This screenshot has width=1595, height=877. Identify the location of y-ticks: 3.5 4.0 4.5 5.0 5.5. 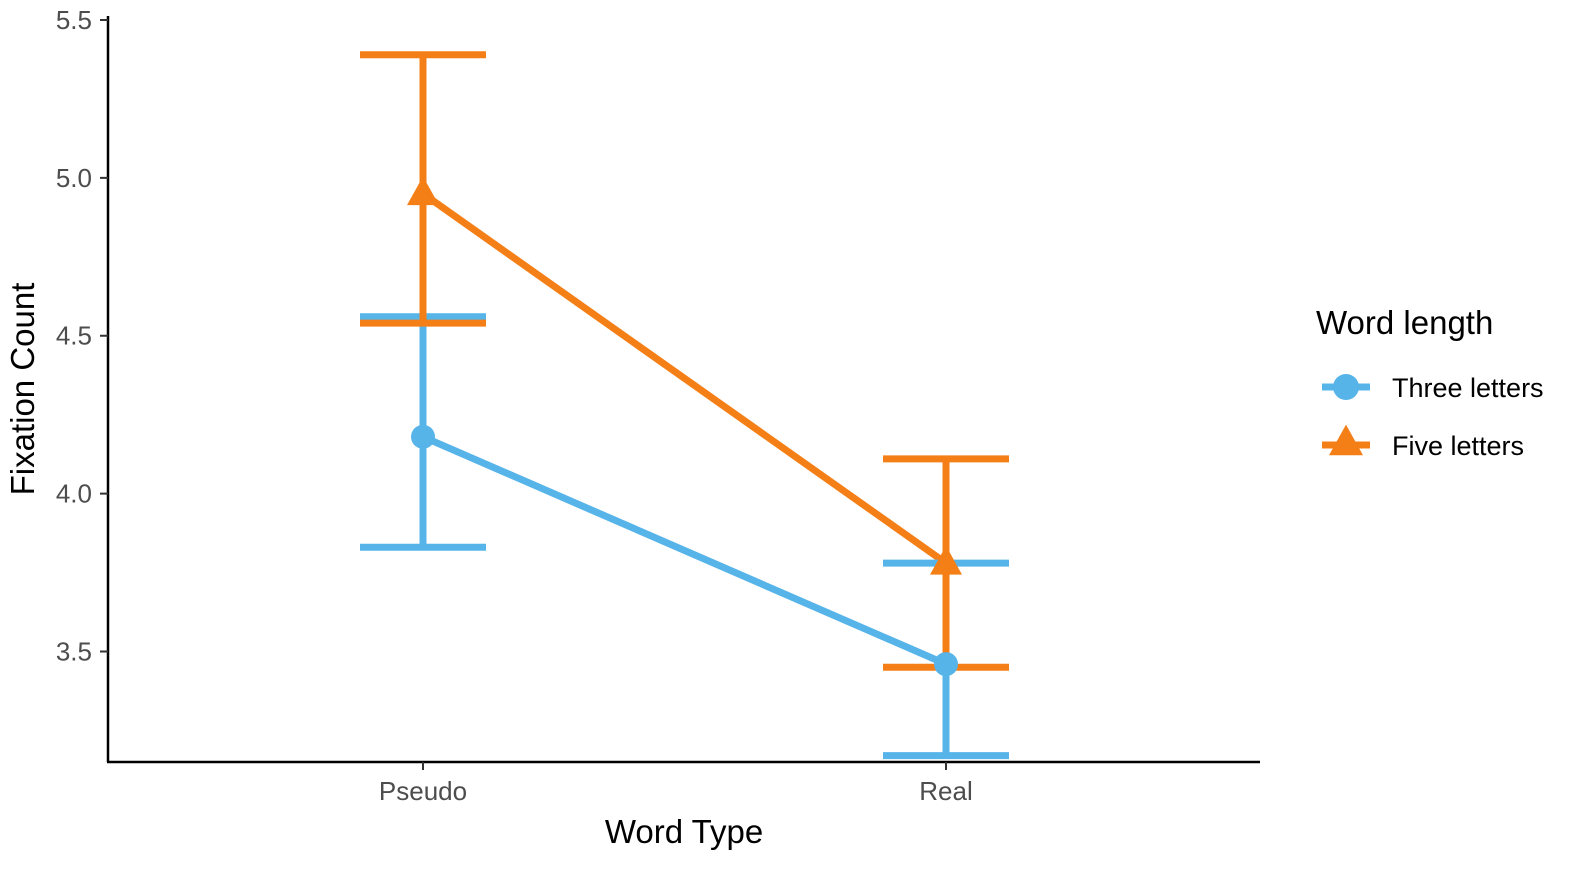
(82, 335).